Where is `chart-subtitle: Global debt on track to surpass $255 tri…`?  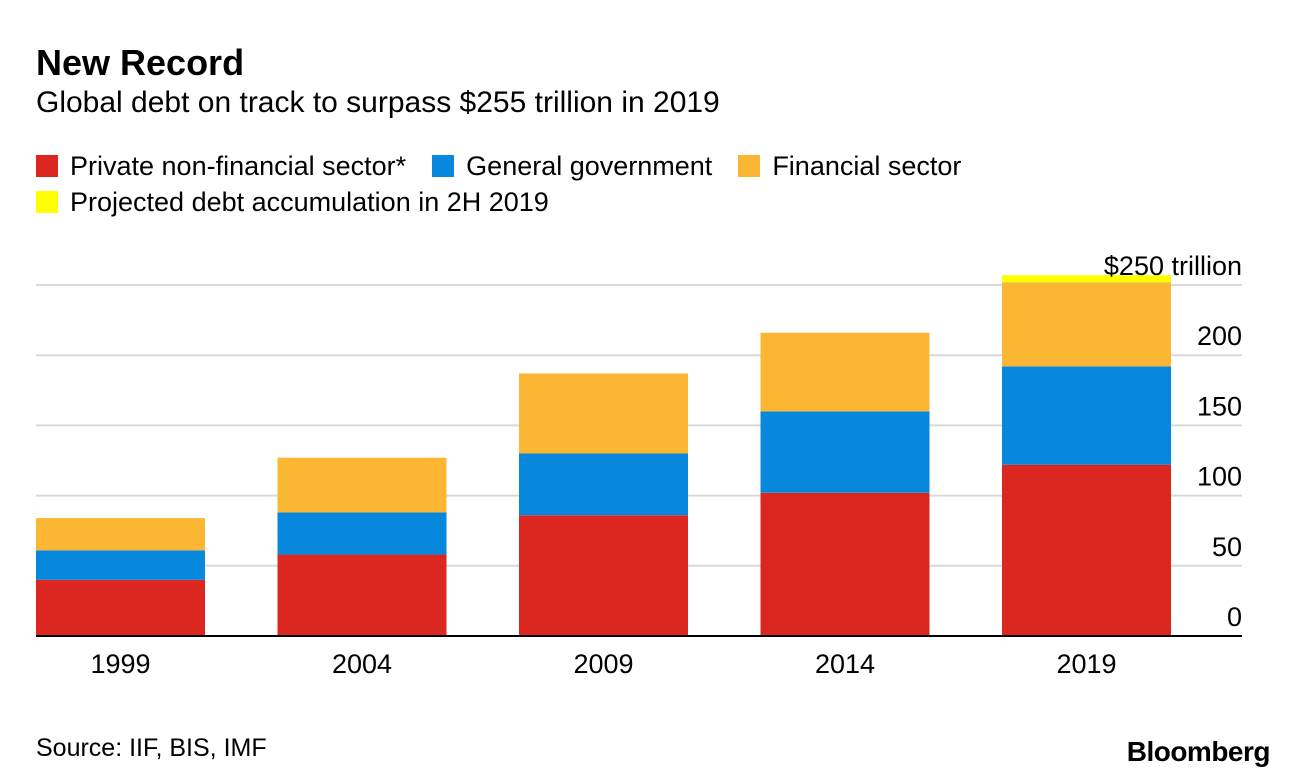 chart-subtitle: Global debt on track to surpass $255 tri… is located at coordinates (378, 102).